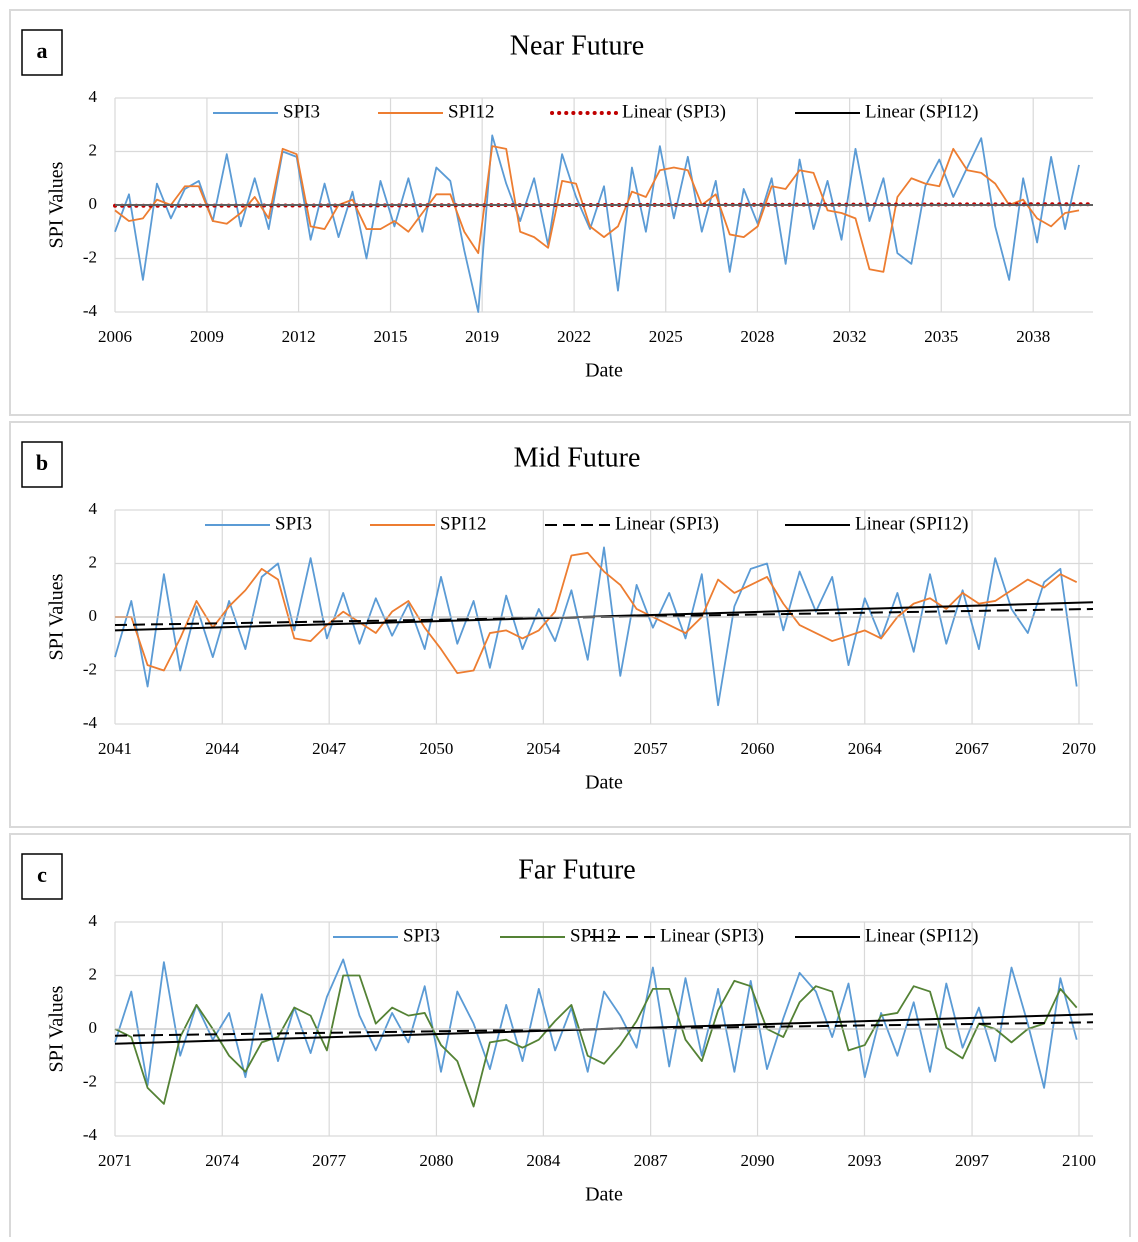 The height and width of the screenshot is (1242, 1138). I want to click on x-tick-label: 2038, so click(1033, 336).